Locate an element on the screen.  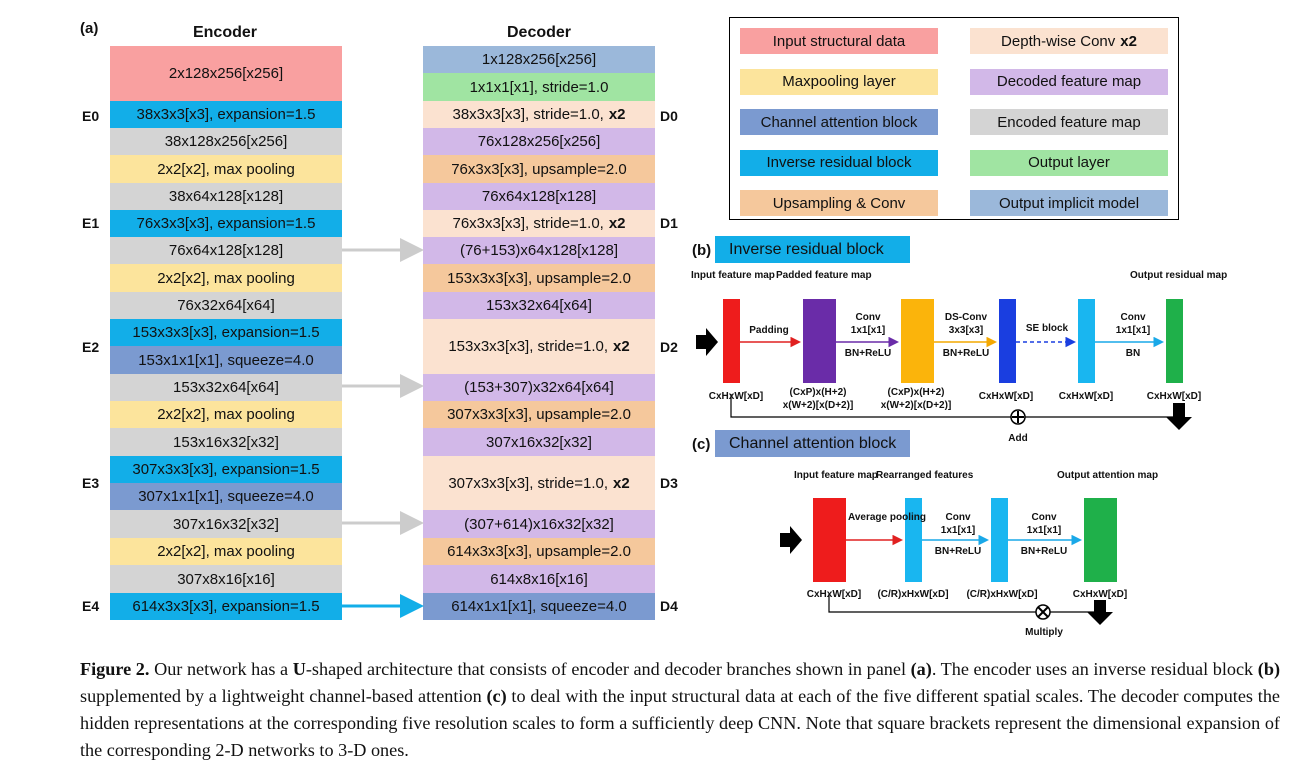
b-dim-in: CxHxW[xD] is located at coordinates (736, 396).